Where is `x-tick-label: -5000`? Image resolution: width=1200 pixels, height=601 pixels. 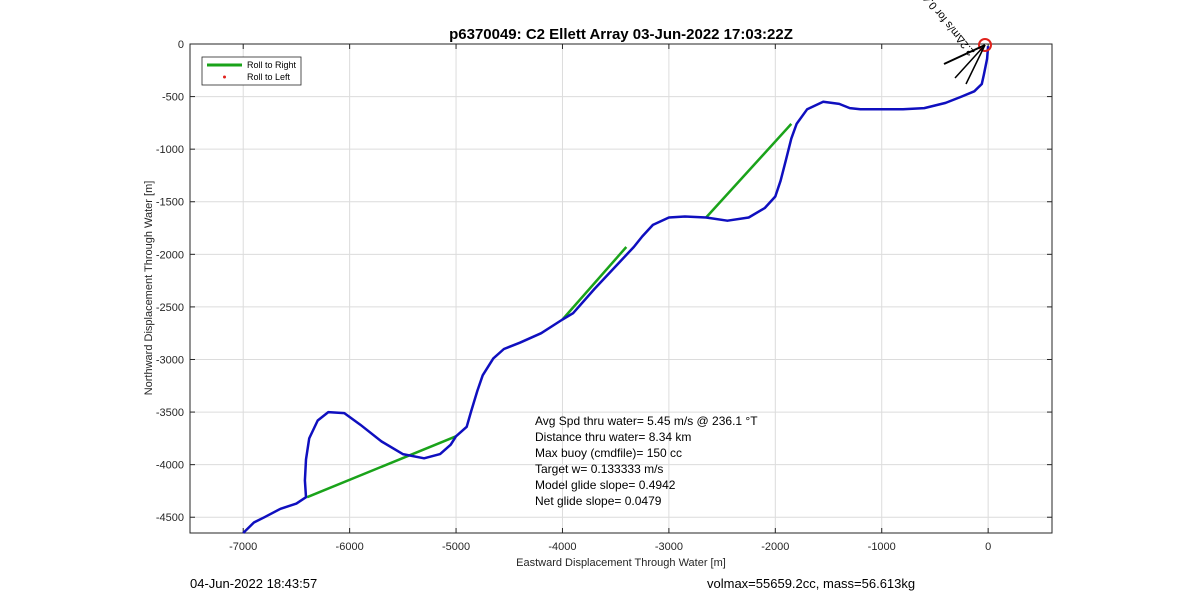 x-tick-label: -5000 is located at coordinates (456, 547).